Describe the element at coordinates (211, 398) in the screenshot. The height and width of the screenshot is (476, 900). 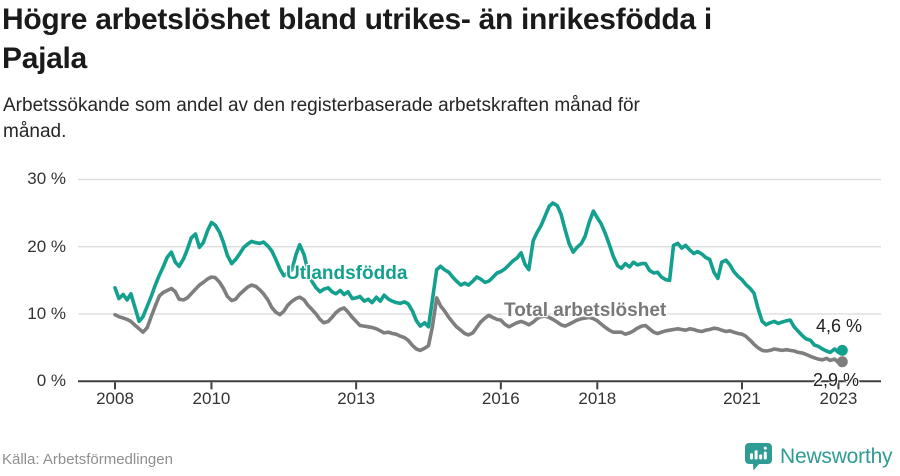
I see `x-tick-label: 2010` at that location.